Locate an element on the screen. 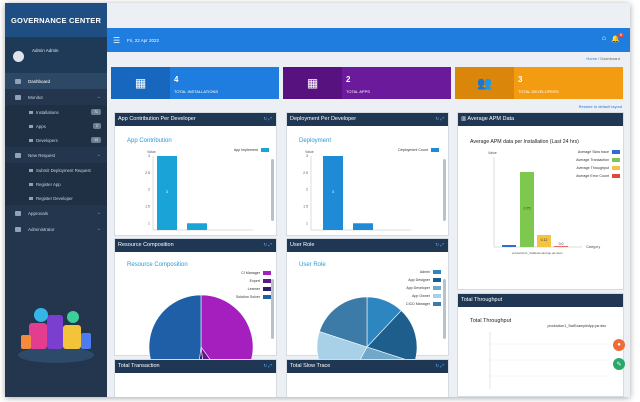 The width and height of the screenshot is (640, 402). legend-item: Average Transaction is located at coordinates (585, 160).